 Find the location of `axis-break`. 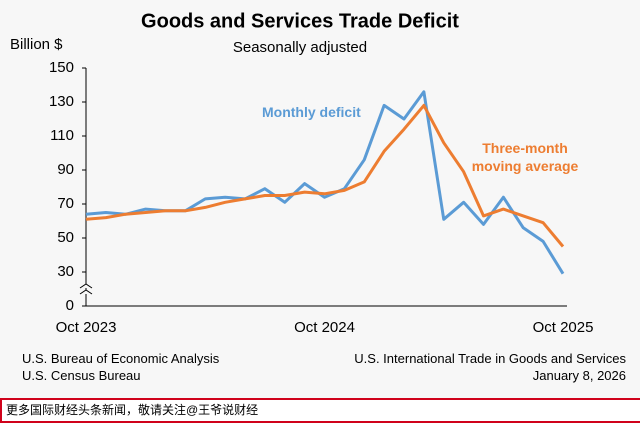

axis-break is located at coordinates (86, 289).